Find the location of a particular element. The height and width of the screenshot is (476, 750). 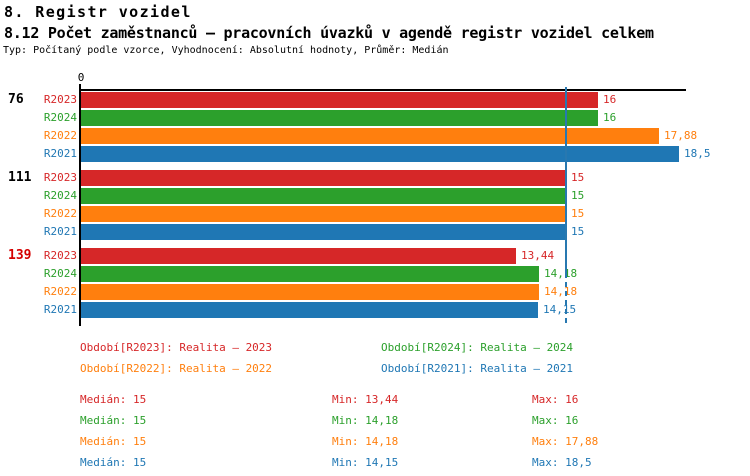

stat-median-R2024: Medián: 15 is located at coordinates (113, 420).